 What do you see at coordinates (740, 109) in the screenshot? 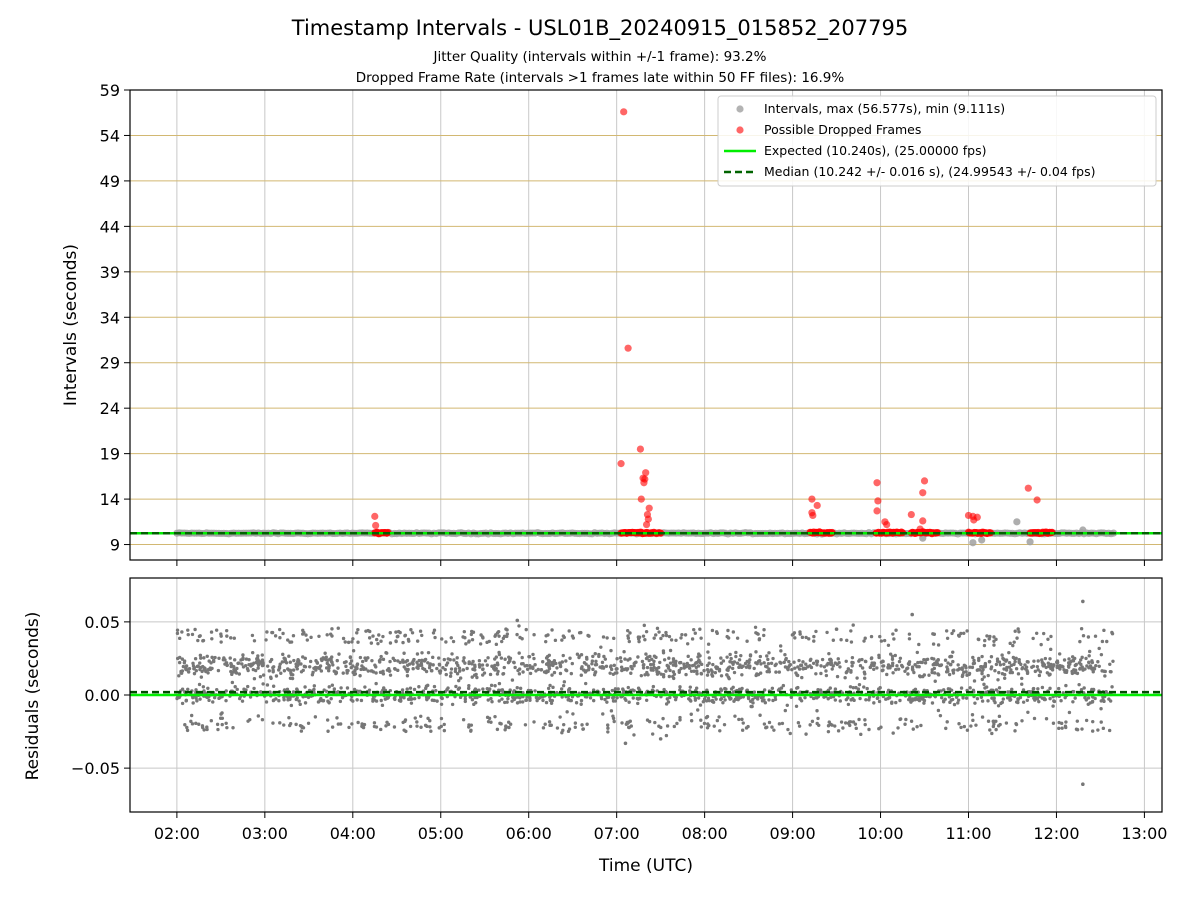
I see `legend-marker-intervals` at bounding box center [740, 109].